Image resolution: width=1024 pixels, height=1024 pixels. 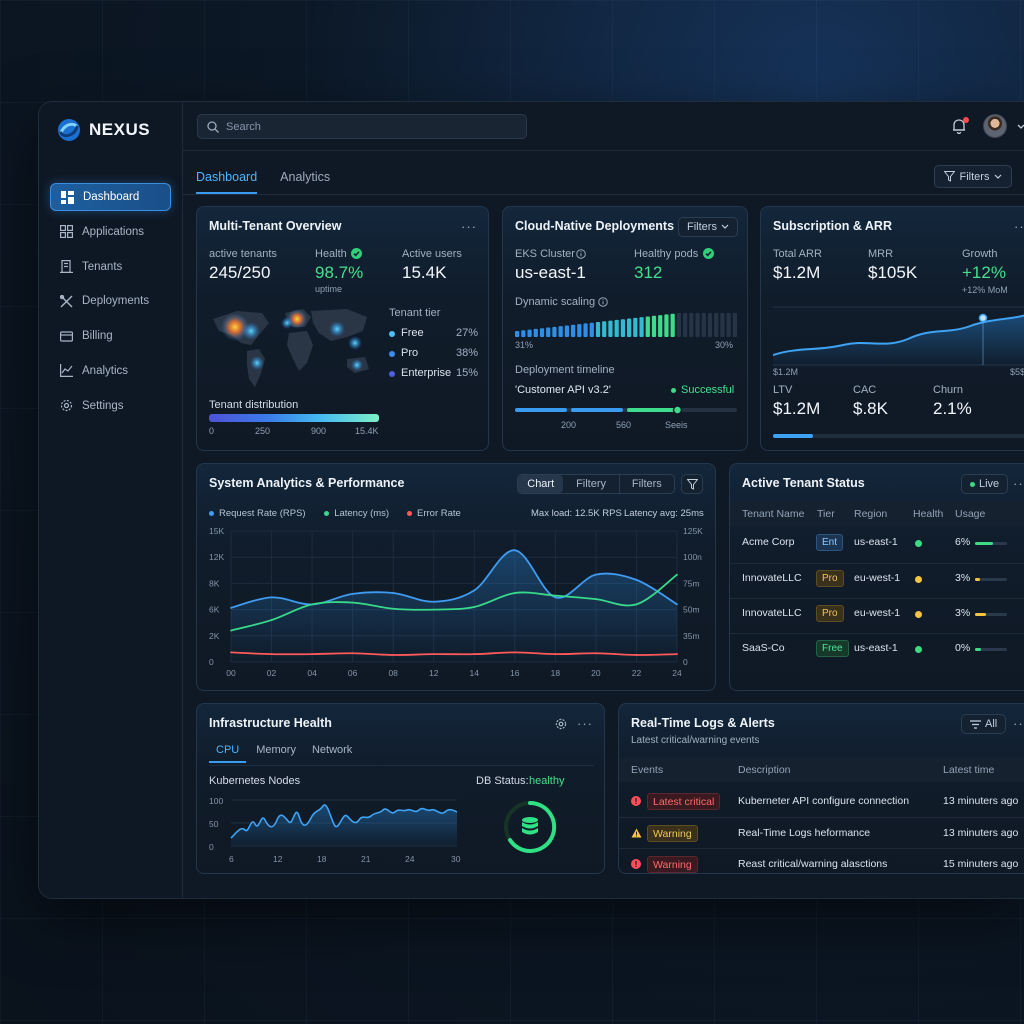 I want to click on sidebar-item-analytics: Analytics, so click(x=110, y=371).